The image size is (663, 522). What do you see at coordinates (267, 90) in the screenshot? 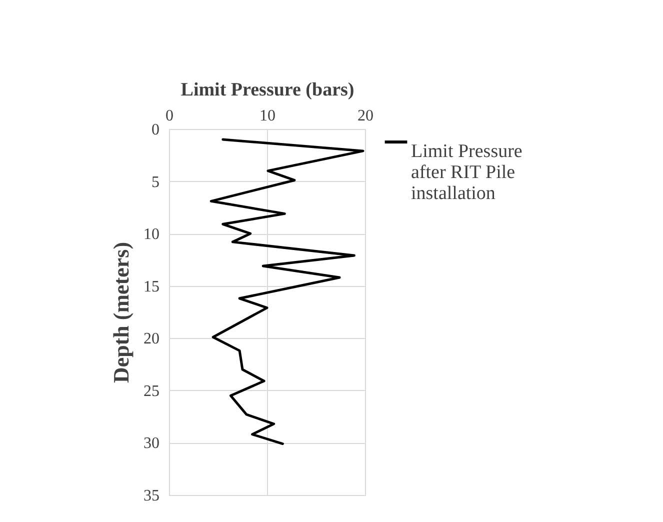
I see `x-axis-title: Limit Pressure (bars)` at bounding box center [267, 90].